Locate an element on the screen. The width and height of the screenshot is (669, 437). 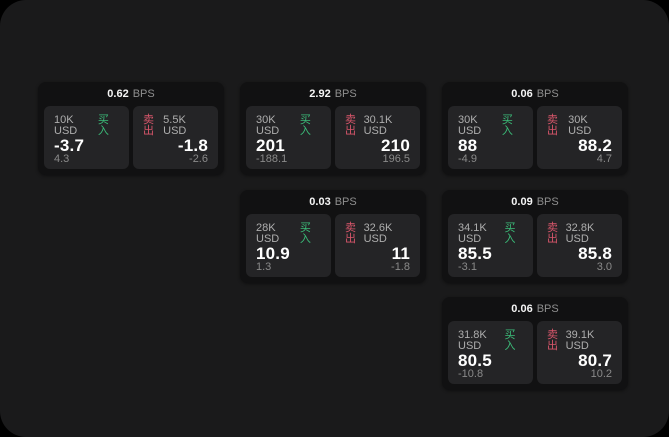
buy-price: 80.5 is located at coordinates (475, 360).